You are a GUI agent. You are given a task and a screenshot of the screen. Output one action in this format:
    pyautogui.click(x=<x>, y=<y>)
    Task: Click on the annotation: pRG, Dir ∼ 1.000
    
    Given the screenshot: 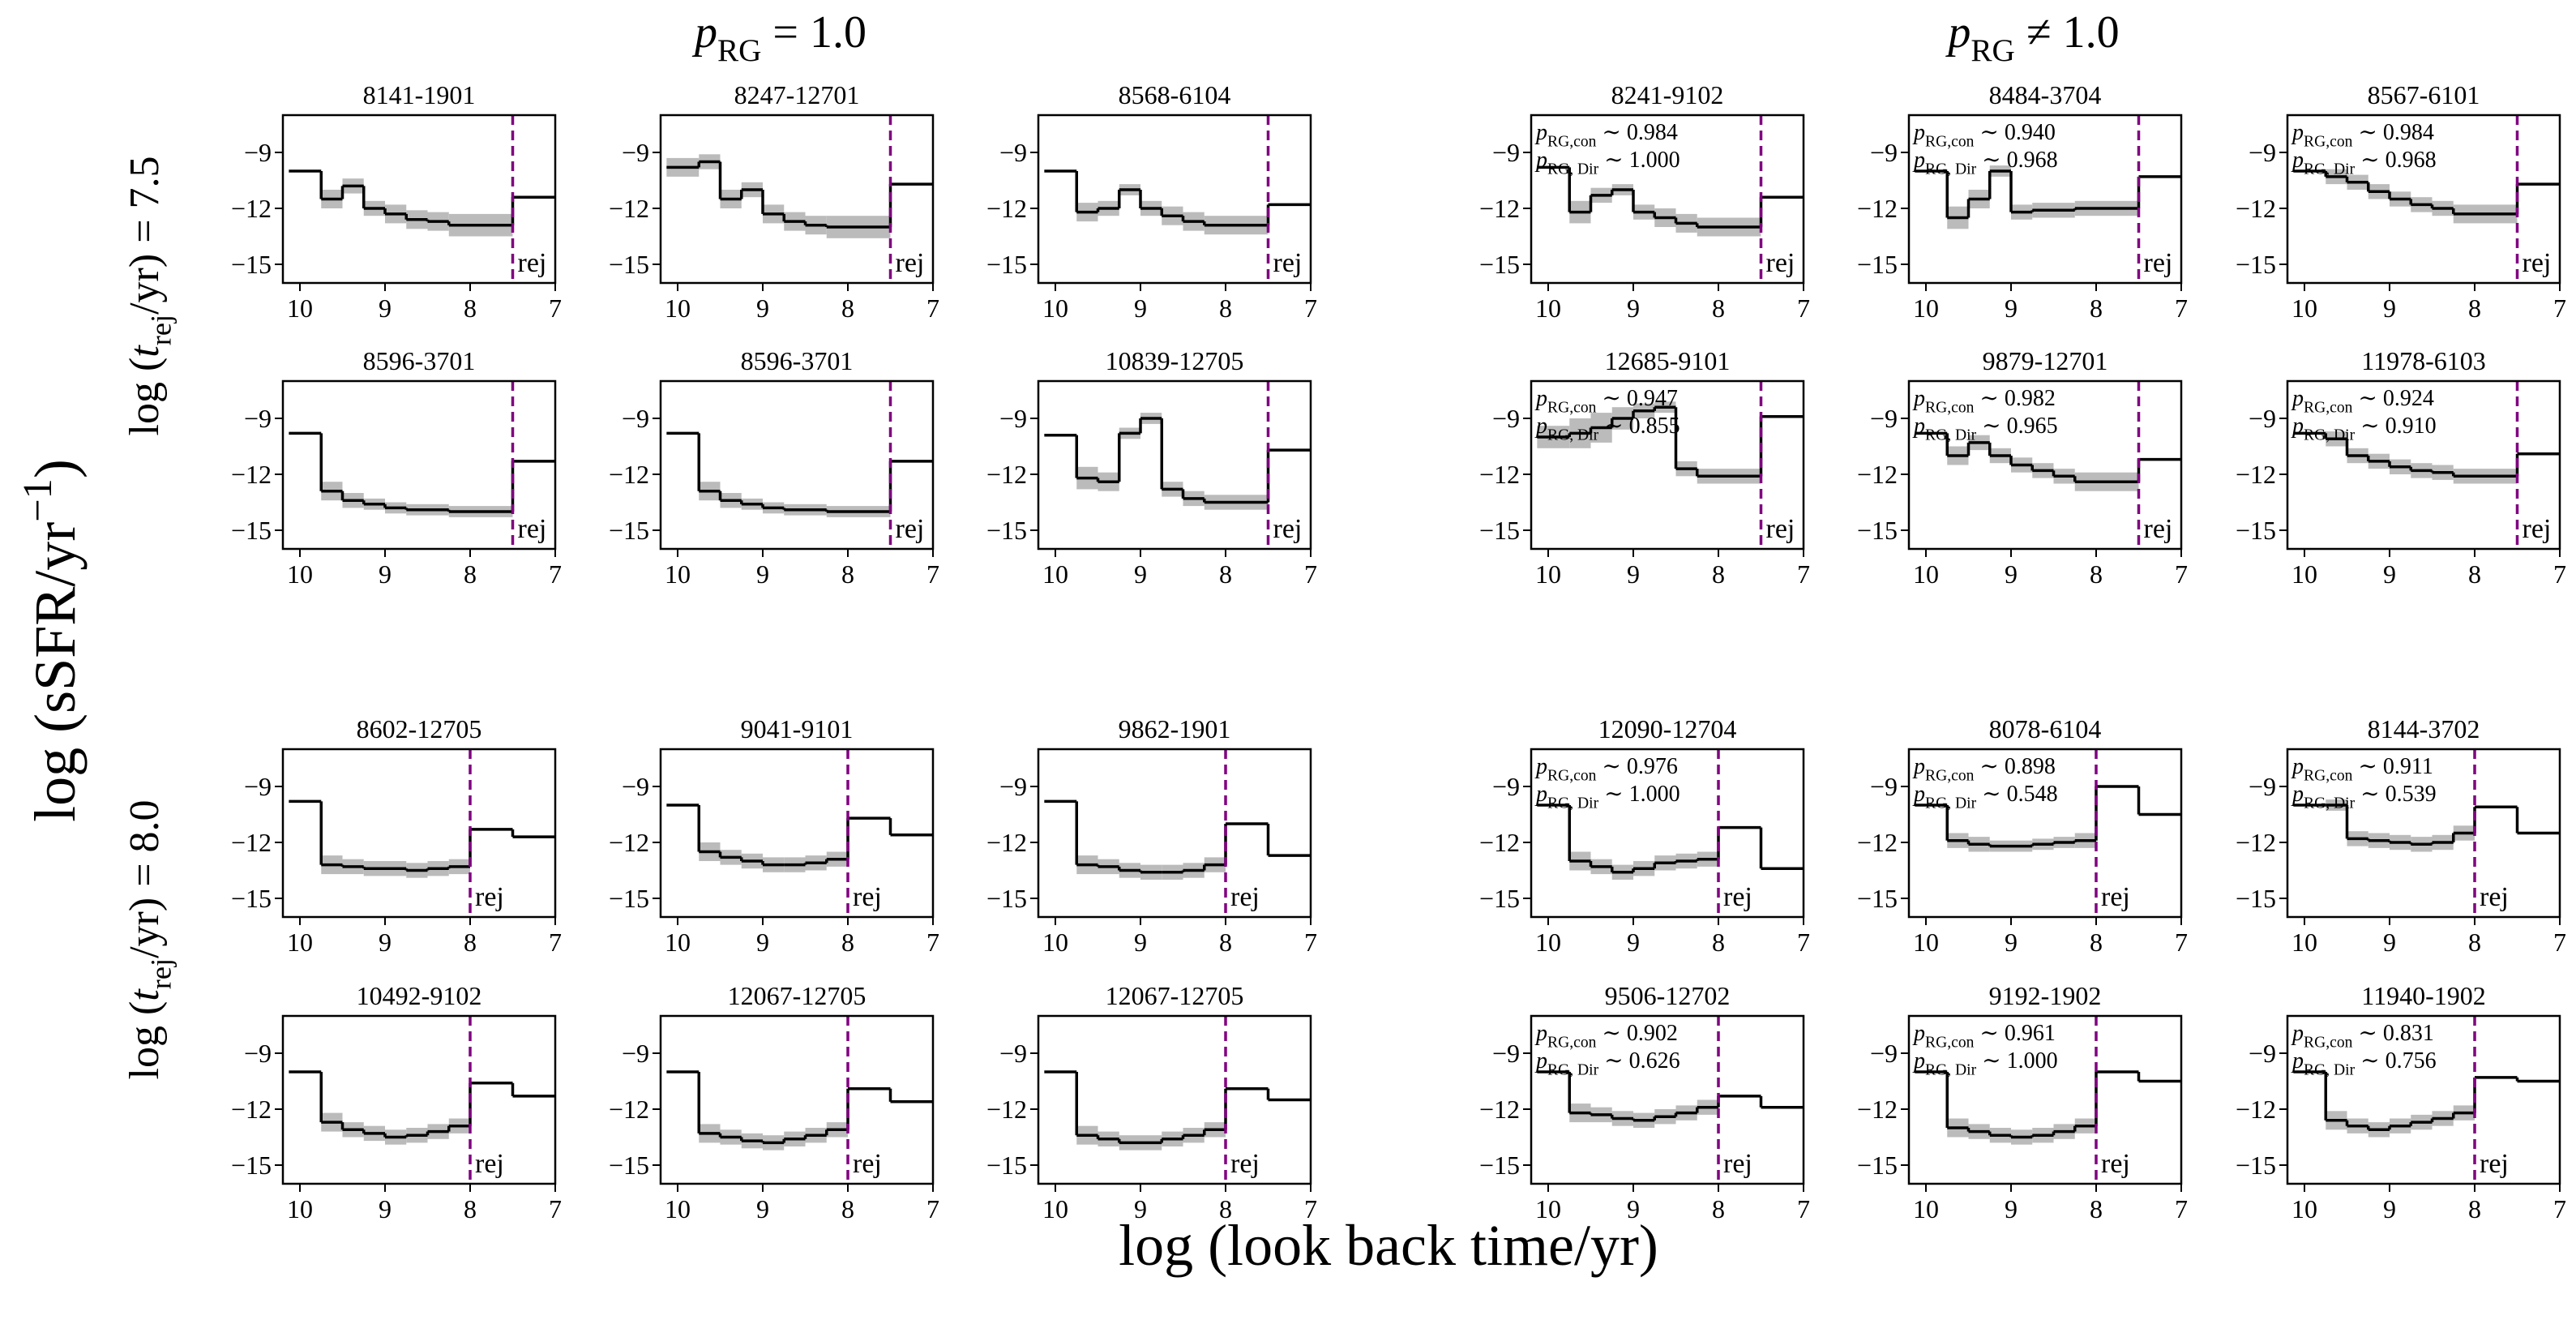 What is the action you would take?
    pyautogui.click(x=1985, y=1063)
    